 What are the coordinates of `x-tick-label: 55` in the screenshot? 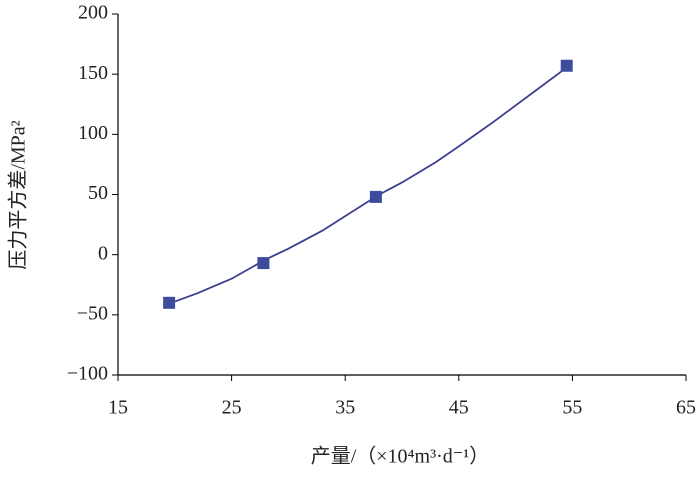 It's located at (572, 408).